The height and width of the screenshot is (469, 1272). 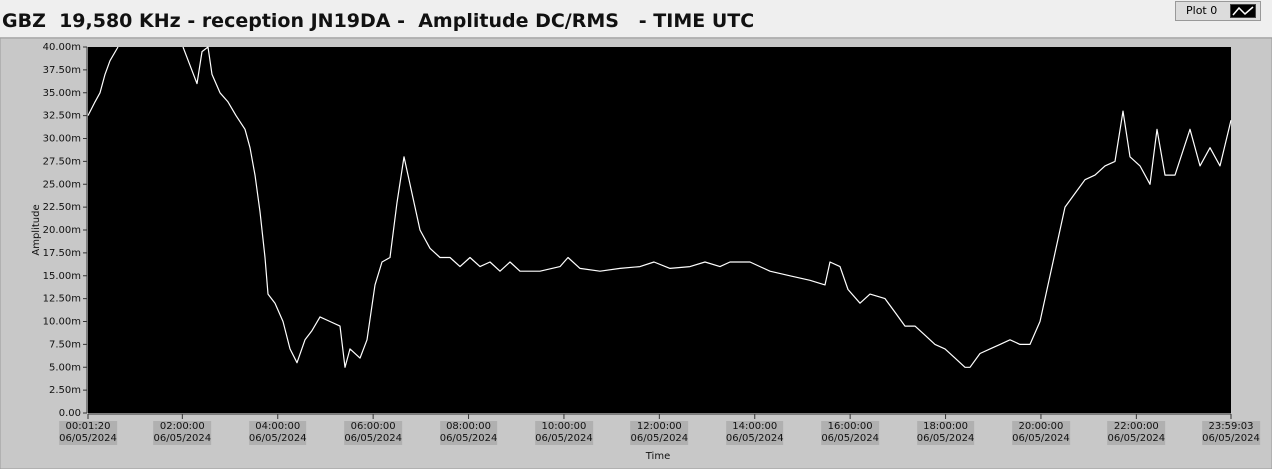 What do you see at coordinates (62, 70) in the screenshot?
I see `y-tick-label: 37.50m` at bounding box center [62, 70].